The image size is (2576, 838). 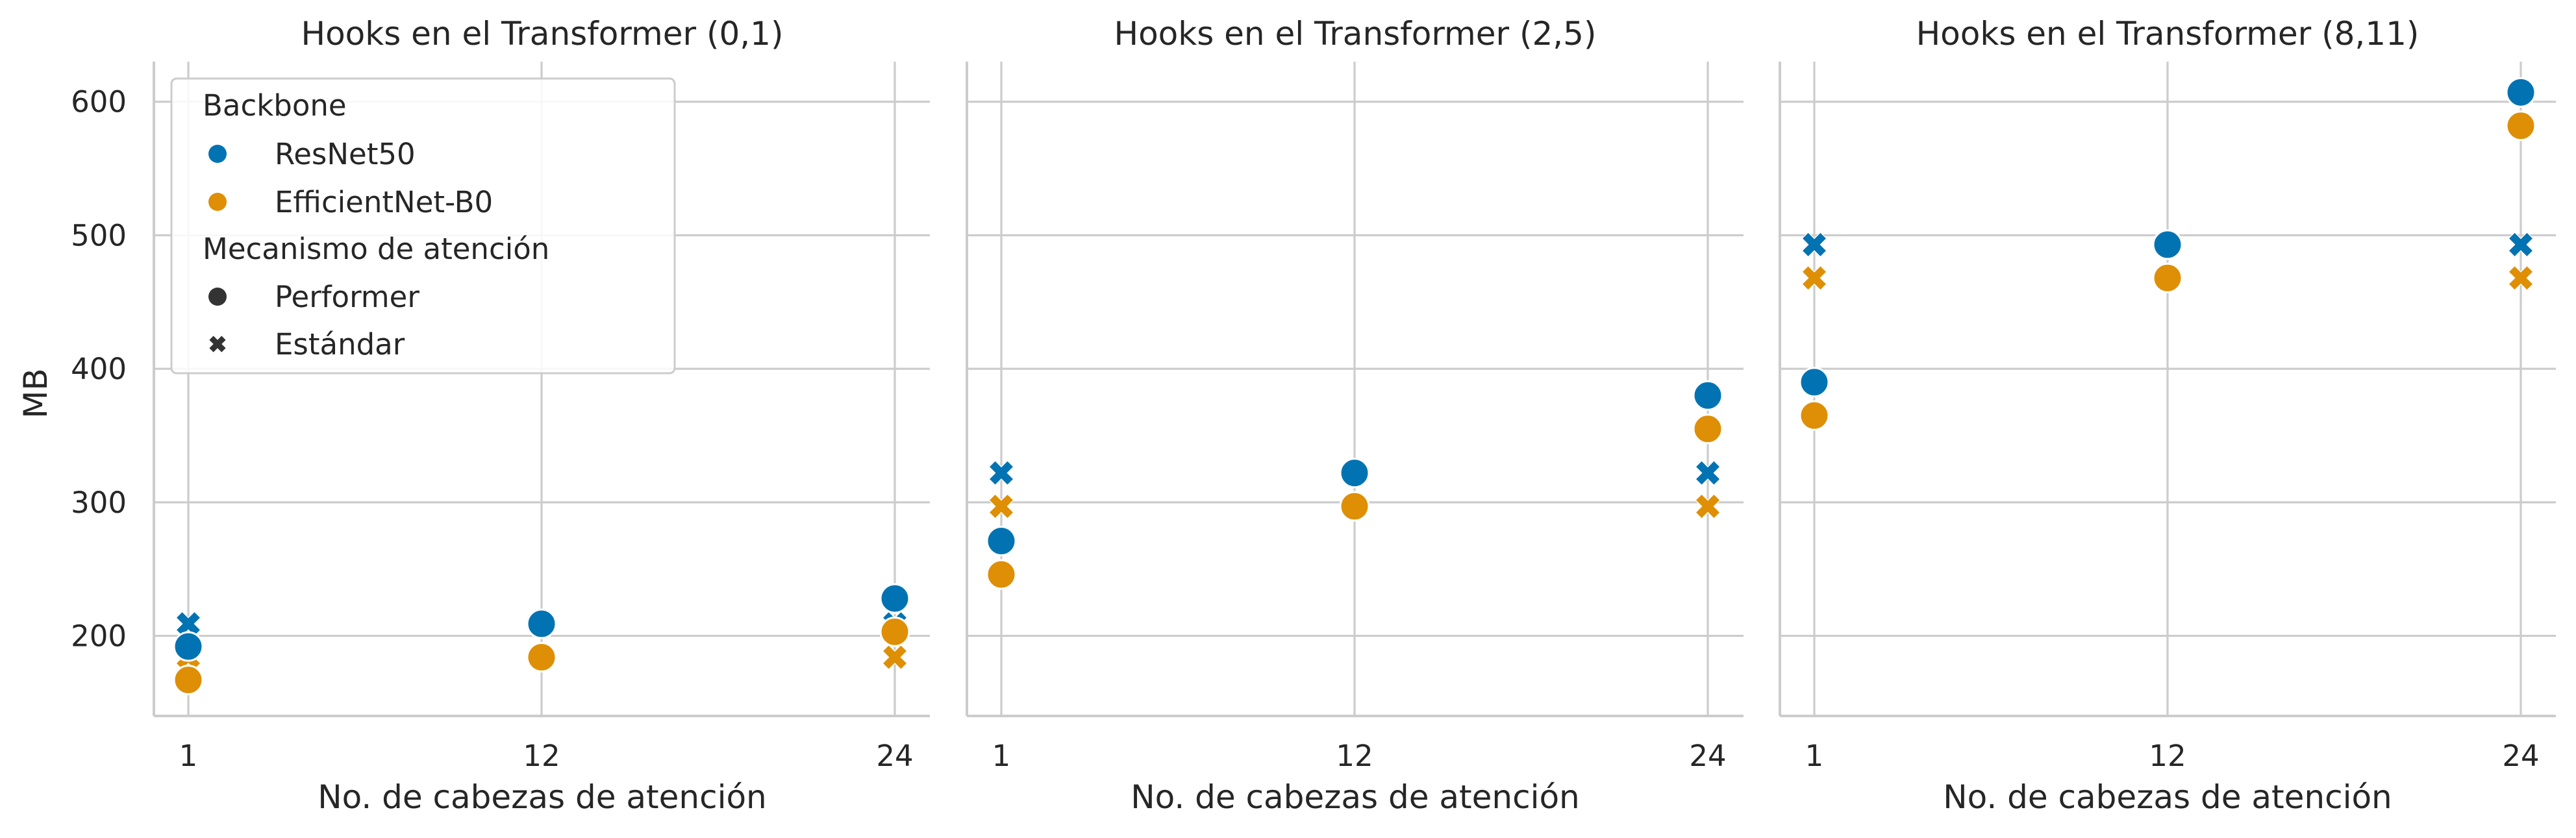 What do you see at coordinates (217, 202) in the screenshot?
I see `legend-efficientnet-marker` at bounding box center [217, 202].